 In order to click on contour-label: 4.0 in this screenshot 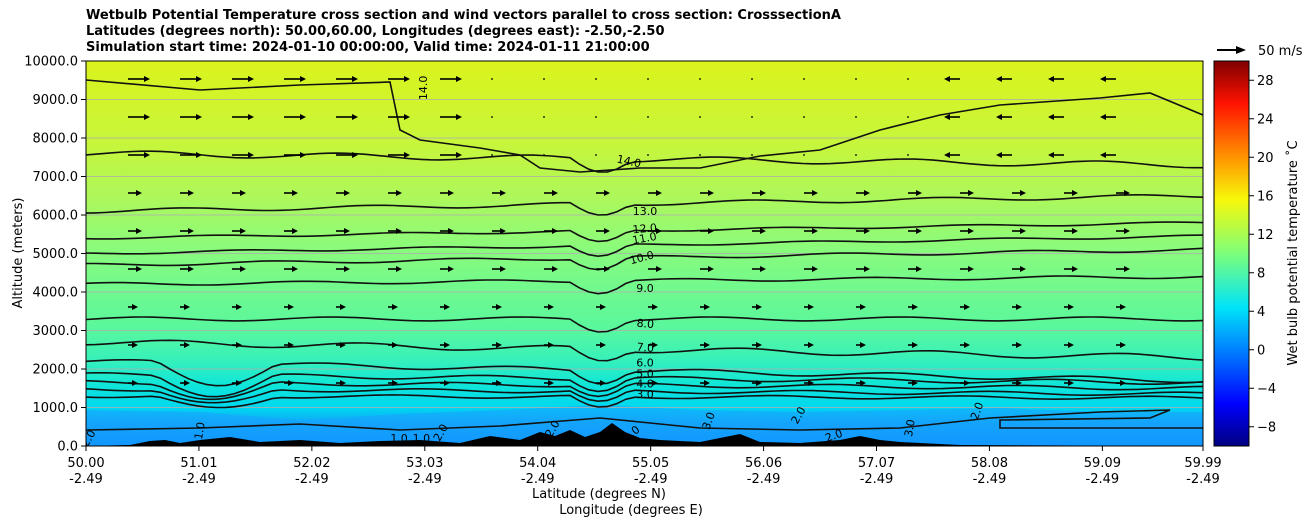, I will do `click(645, 383)`.